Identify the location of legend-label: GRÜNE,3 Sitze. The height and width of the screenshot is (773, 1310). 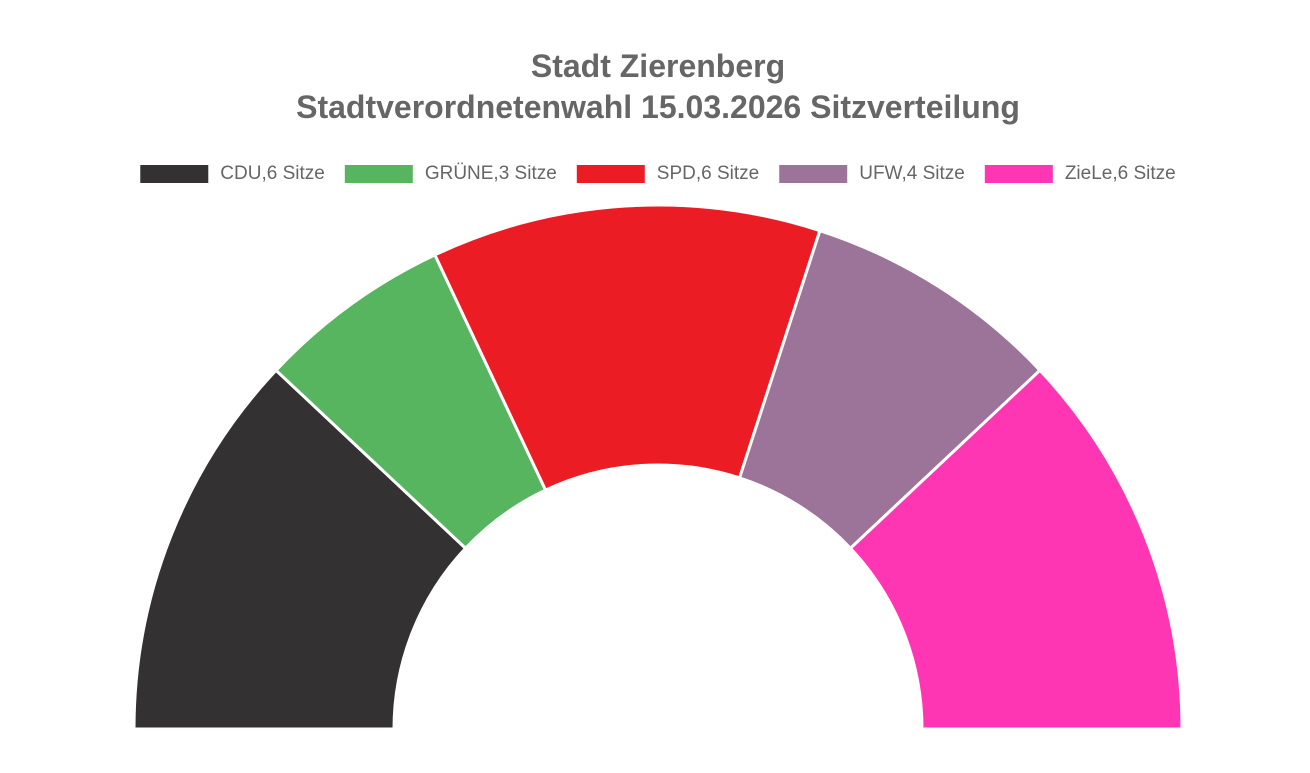
(491, 173).